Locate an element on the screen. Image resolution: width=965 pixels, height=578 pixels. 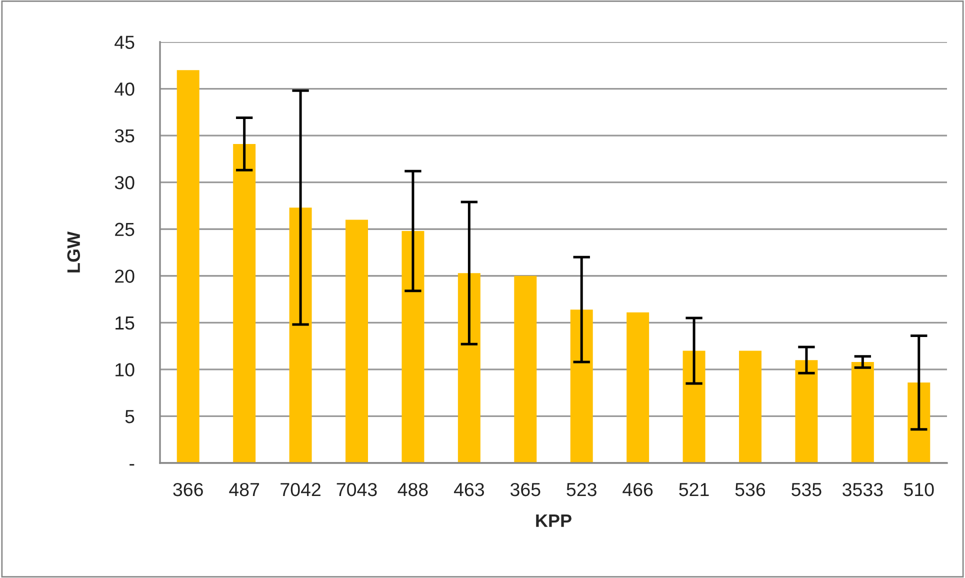
y-tick-label: 15 is located at coordinates (125, 323).